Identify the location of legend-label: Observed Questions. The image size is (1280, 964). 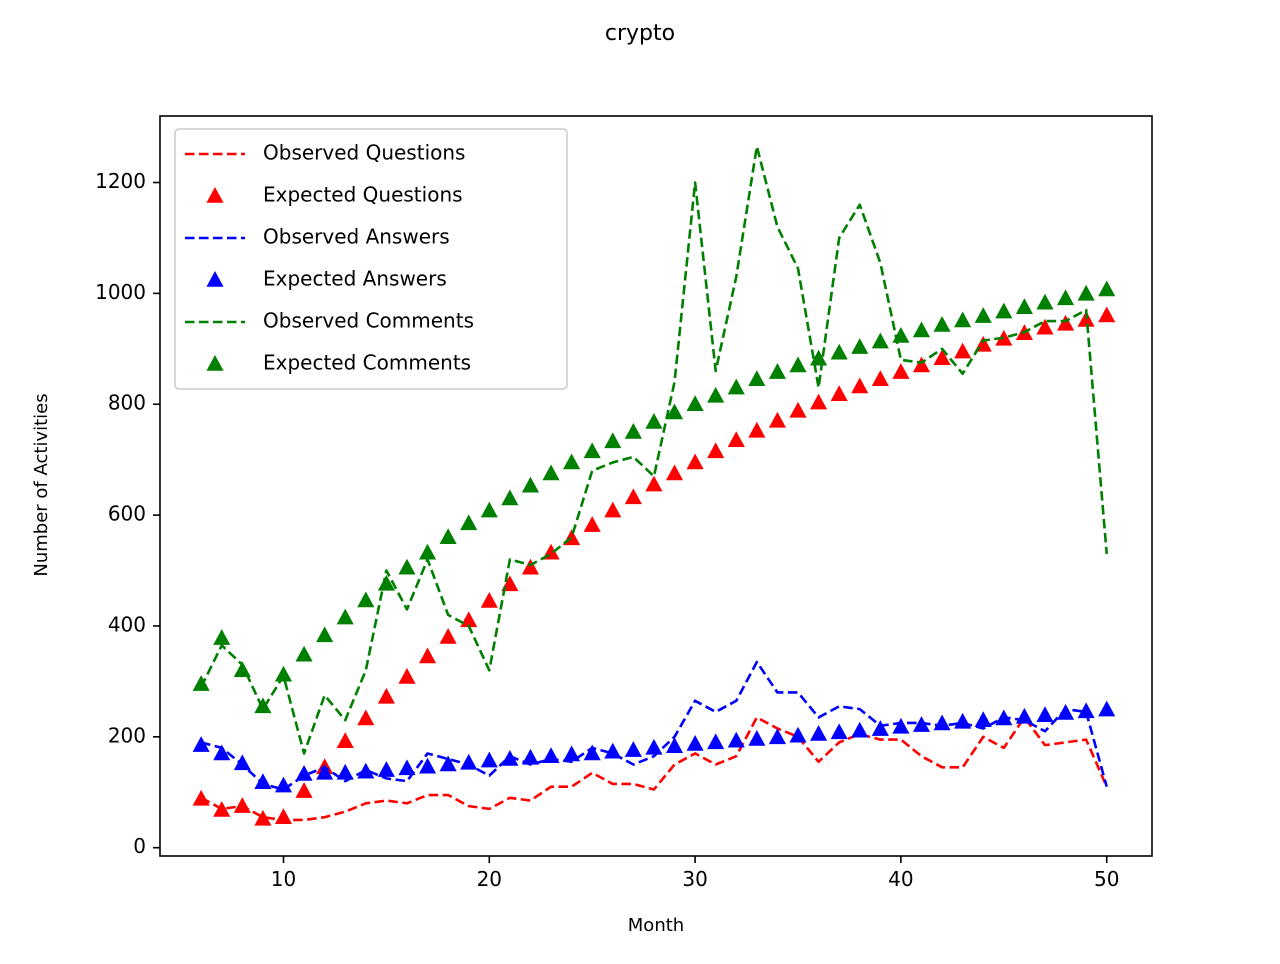
(364, 153).